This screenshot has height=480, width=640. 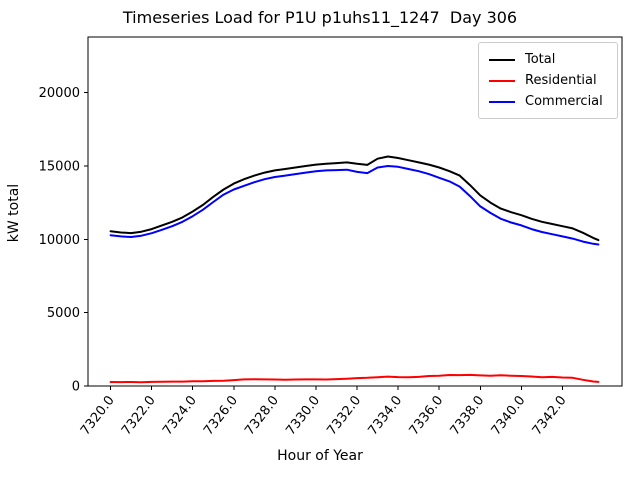 What do you see at coordinates (550, 415) in the screenshot?
I see `x-tick-label: 7342.0` at bounding box center [550, 415].